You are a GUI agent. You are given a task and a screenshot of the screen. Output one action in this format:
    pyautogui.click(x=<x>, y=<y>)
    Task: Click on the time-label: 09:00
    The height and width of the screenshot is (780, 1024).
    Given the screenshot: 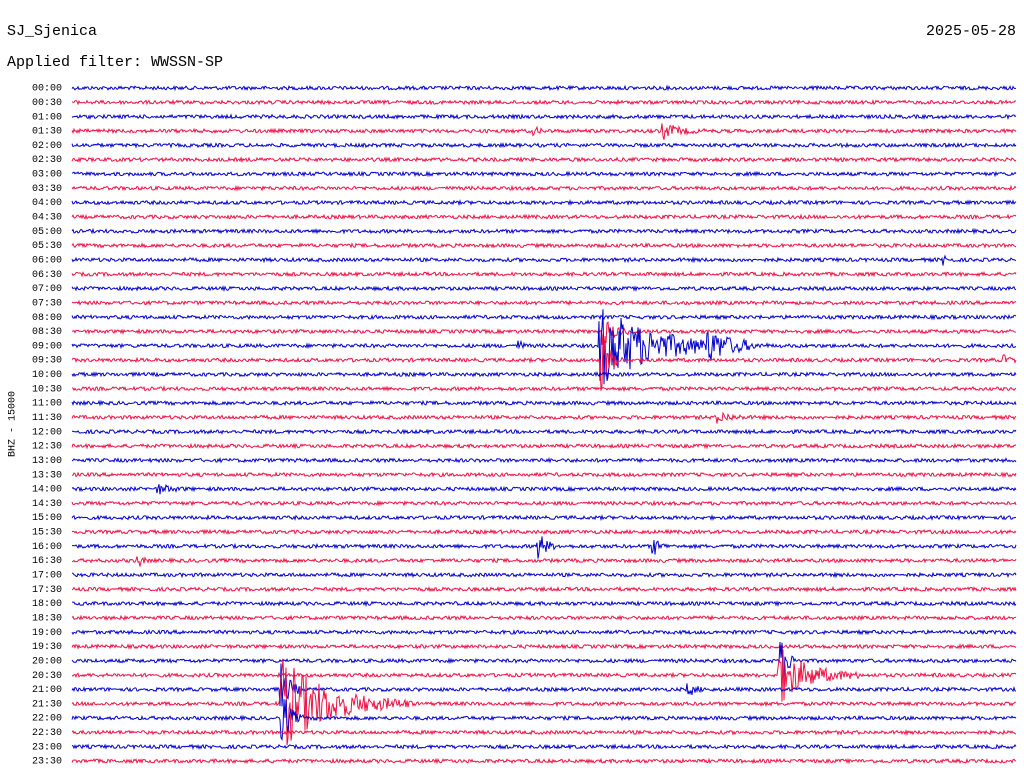 What is the action you would take?
    pyautogui.click(x=47, y=346)
    